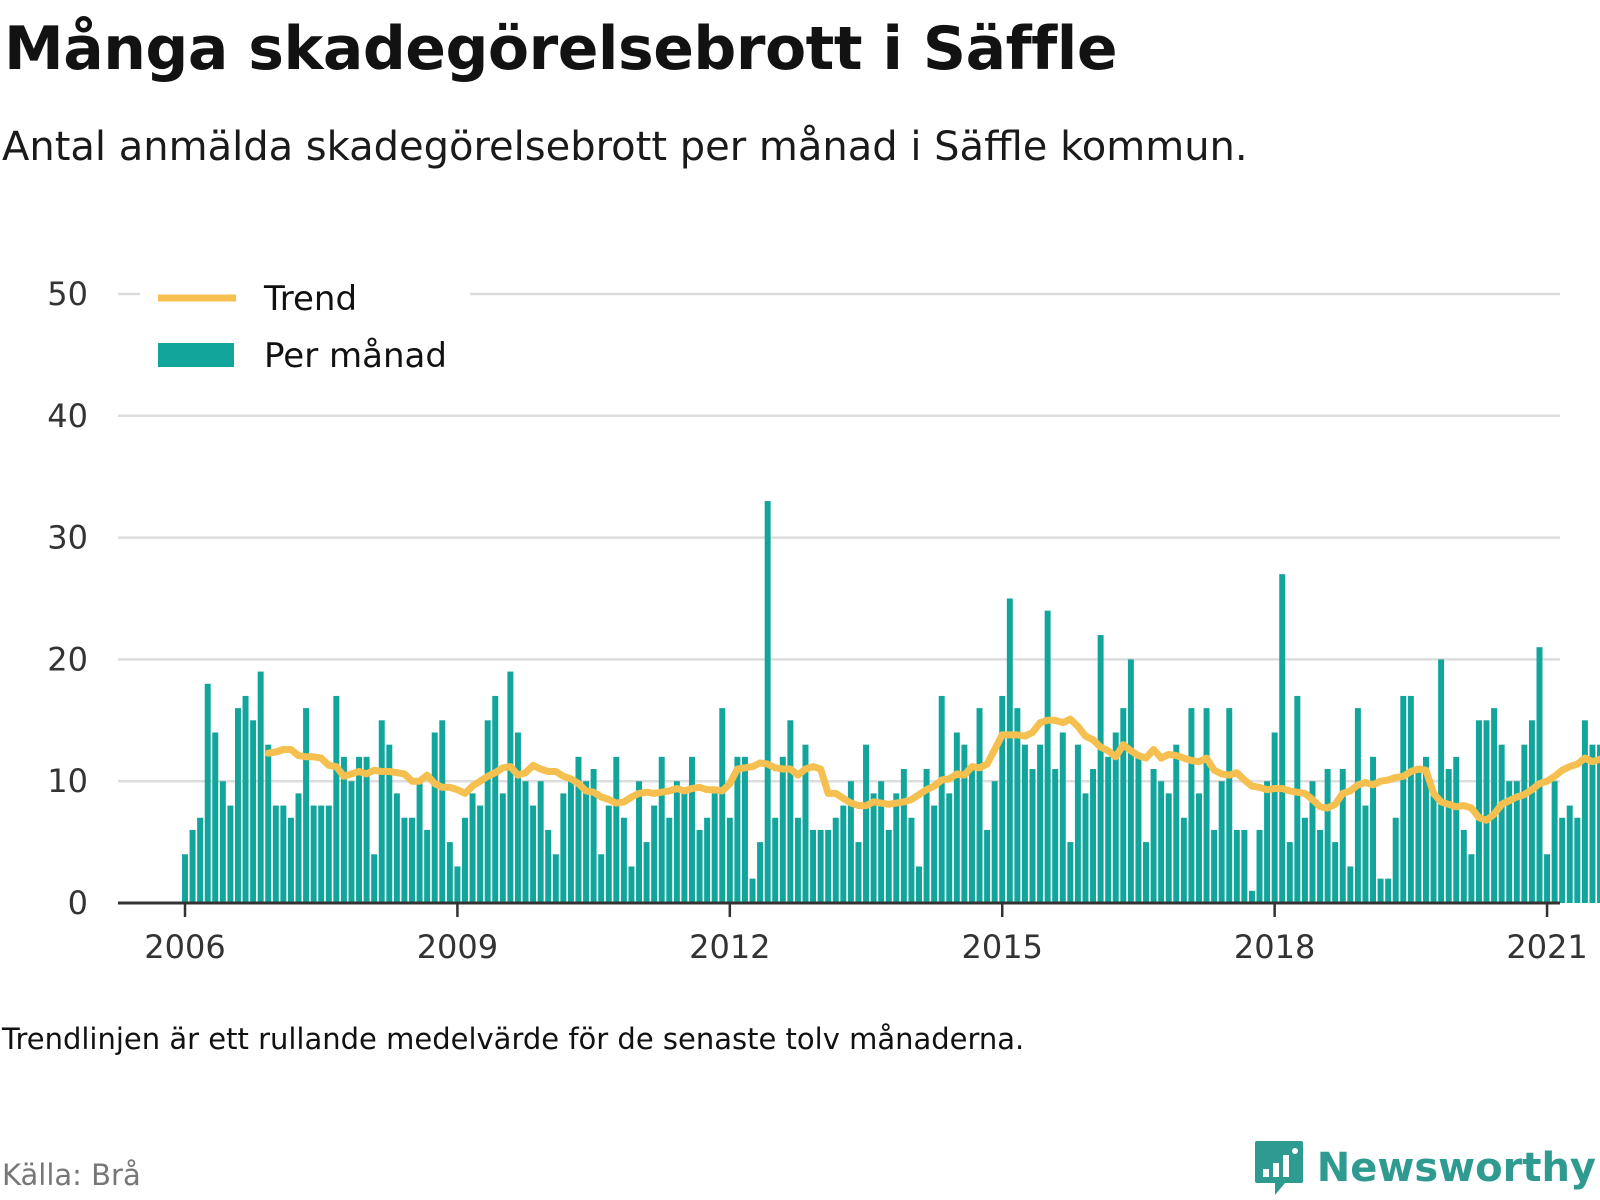 The height and width of the screenshot is (1200, 1600). Describe the element at coordinates (78, 903) in the screenshot. I see `y-tick-label: 0` at that location.